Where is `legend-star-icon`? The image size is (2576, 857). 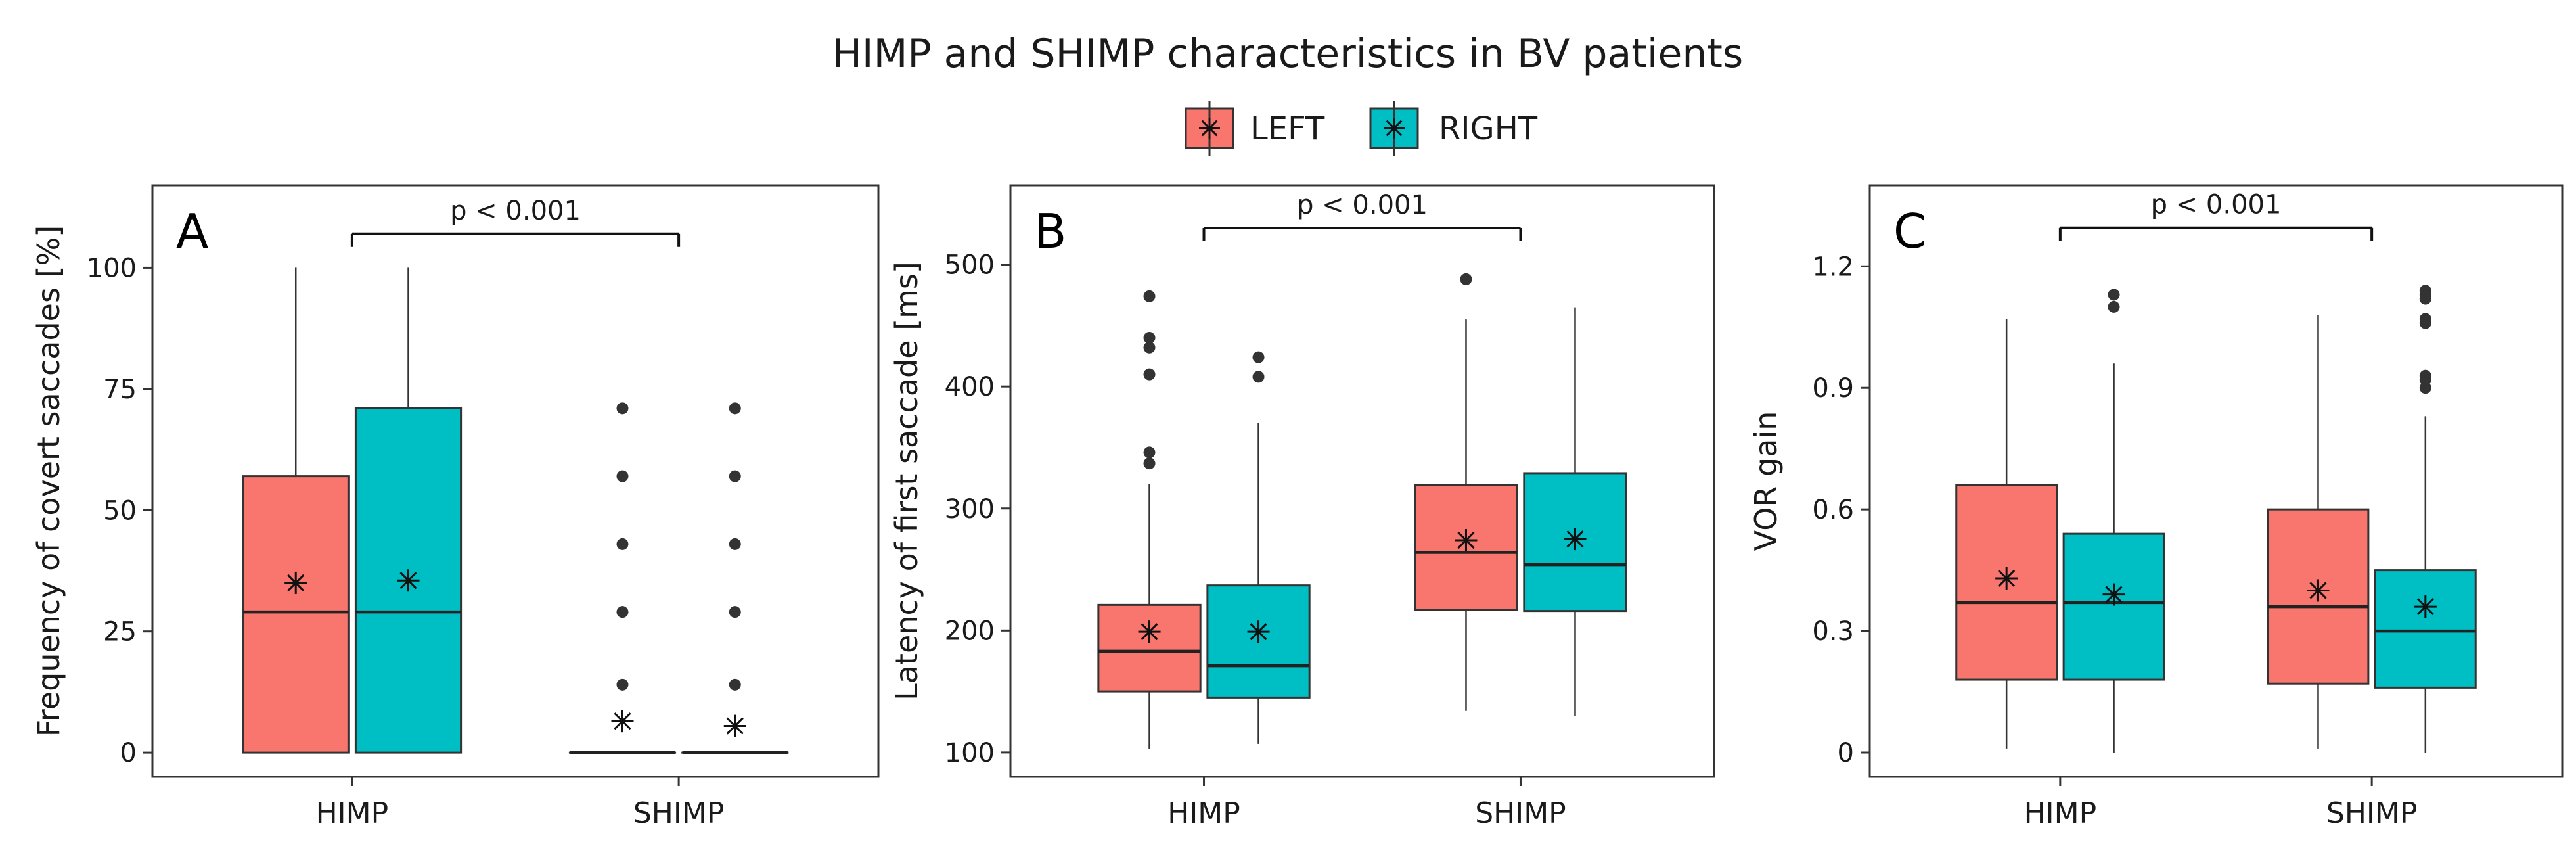
legend-star-icon is located at coordinates (1394, 128).